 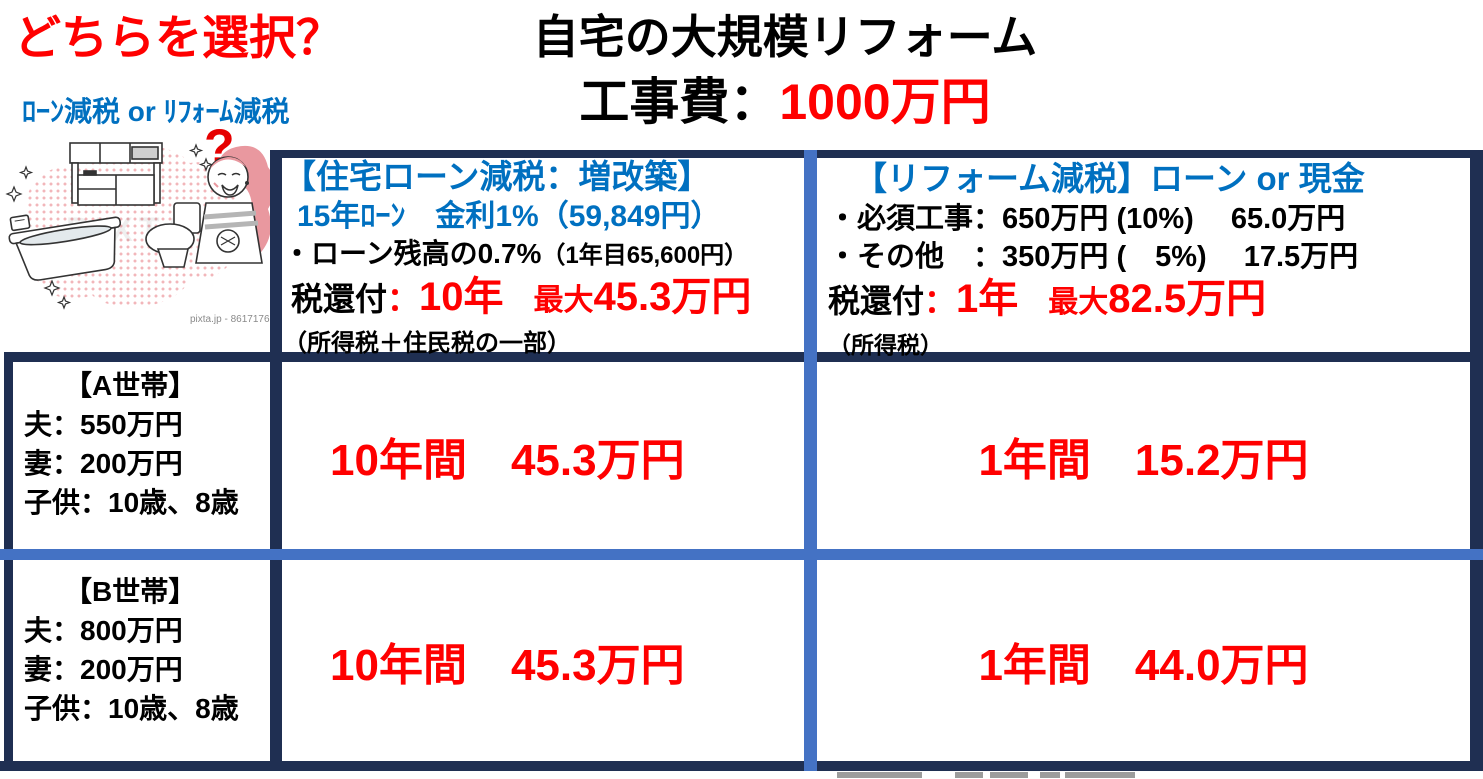 What do you see at coordinates (497, 176) in the screenshot?
I see `loan-title: 【住宅ローン減税：増改築】` at bounding box center [497, 176].